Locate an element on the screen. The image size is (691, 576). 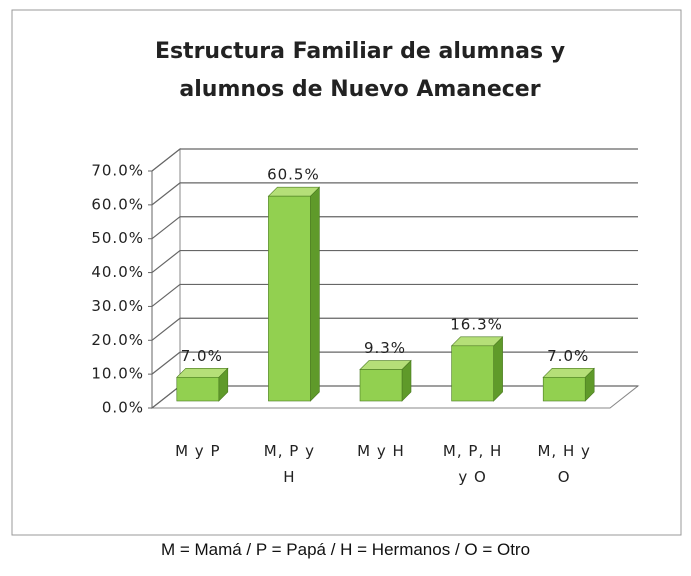
back-wall is located at coordinates (166, 278).